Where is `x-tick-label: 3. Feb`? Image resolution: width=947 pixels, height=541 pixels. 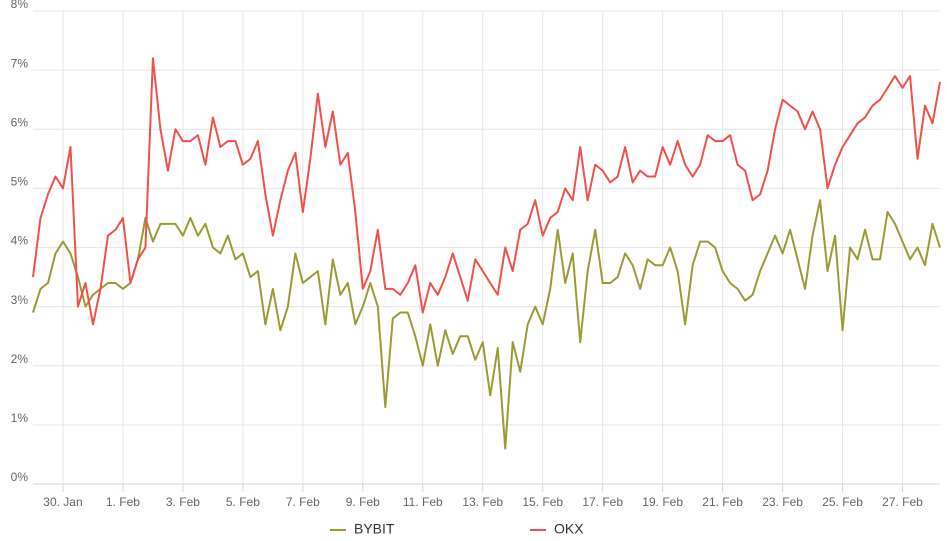
x-tick-label: 3. Feb is located at coordinates (183, 502).